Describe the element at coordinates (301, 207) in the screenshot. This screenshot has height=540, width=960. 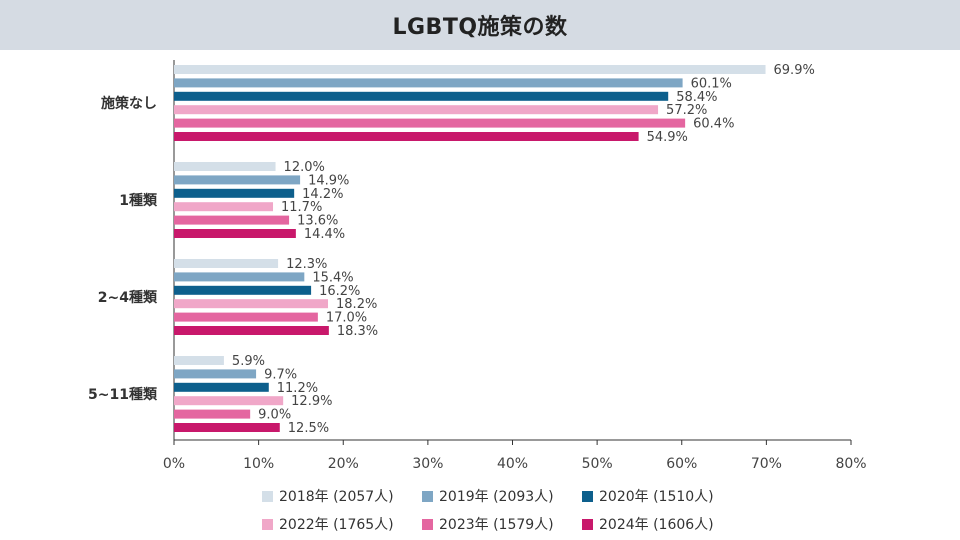
I see `data-label: 11.7%` at that location.